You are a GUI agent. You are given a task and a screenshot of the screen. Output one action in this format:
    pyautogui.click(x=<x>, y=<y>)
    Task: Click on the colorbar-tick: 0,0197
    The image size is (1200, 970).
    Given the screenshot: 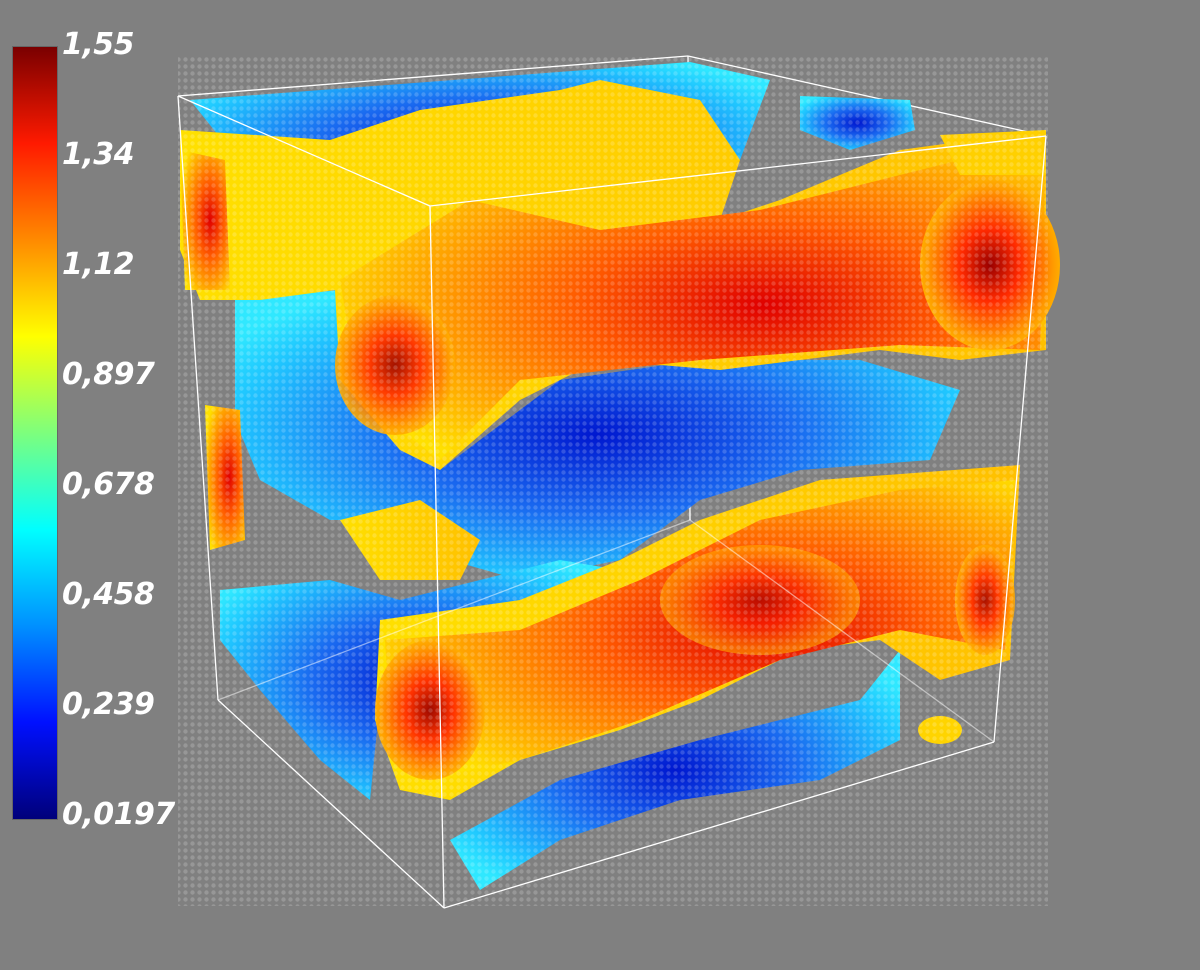 What is the action you would take?
    pyautogui.click(x=118, y=814)
    